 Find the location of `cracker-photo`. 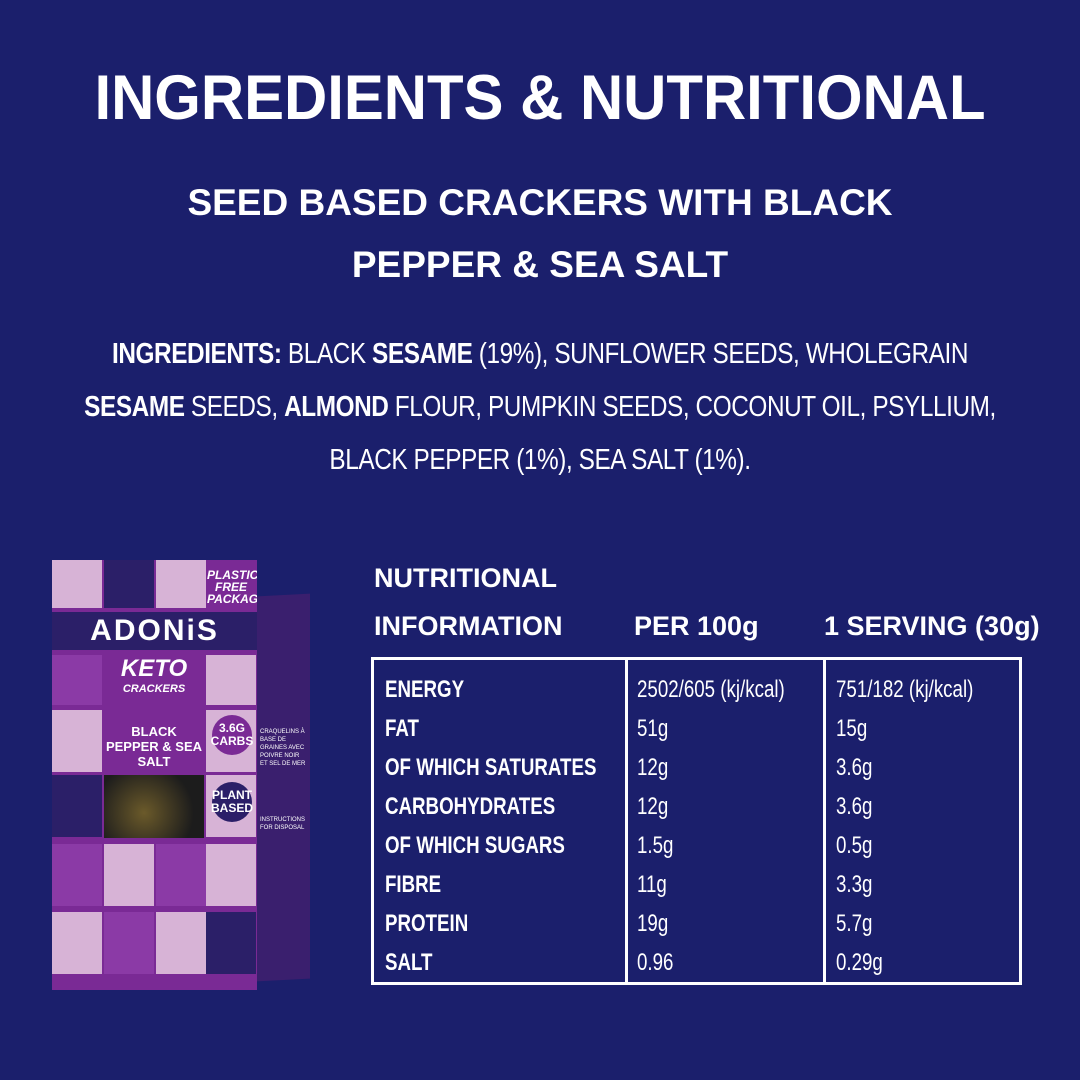

cracker-photo is located at coordinates (154, 806).